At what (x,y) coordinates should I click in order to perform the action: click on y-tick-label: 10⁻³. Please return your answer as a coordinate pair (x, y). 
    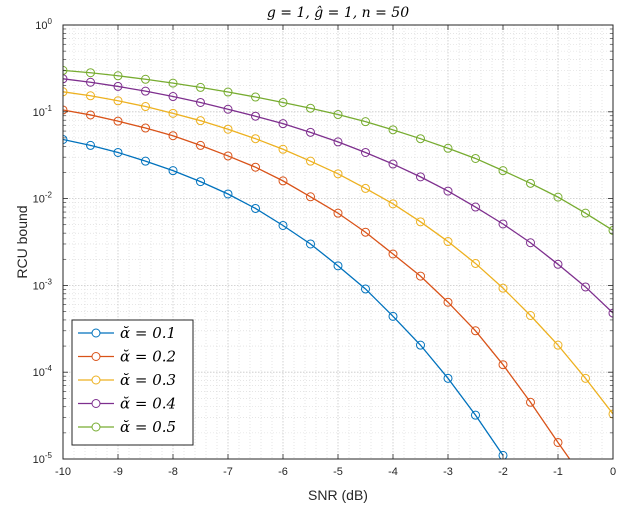
    Looking at the image, I should click on (43, 284).